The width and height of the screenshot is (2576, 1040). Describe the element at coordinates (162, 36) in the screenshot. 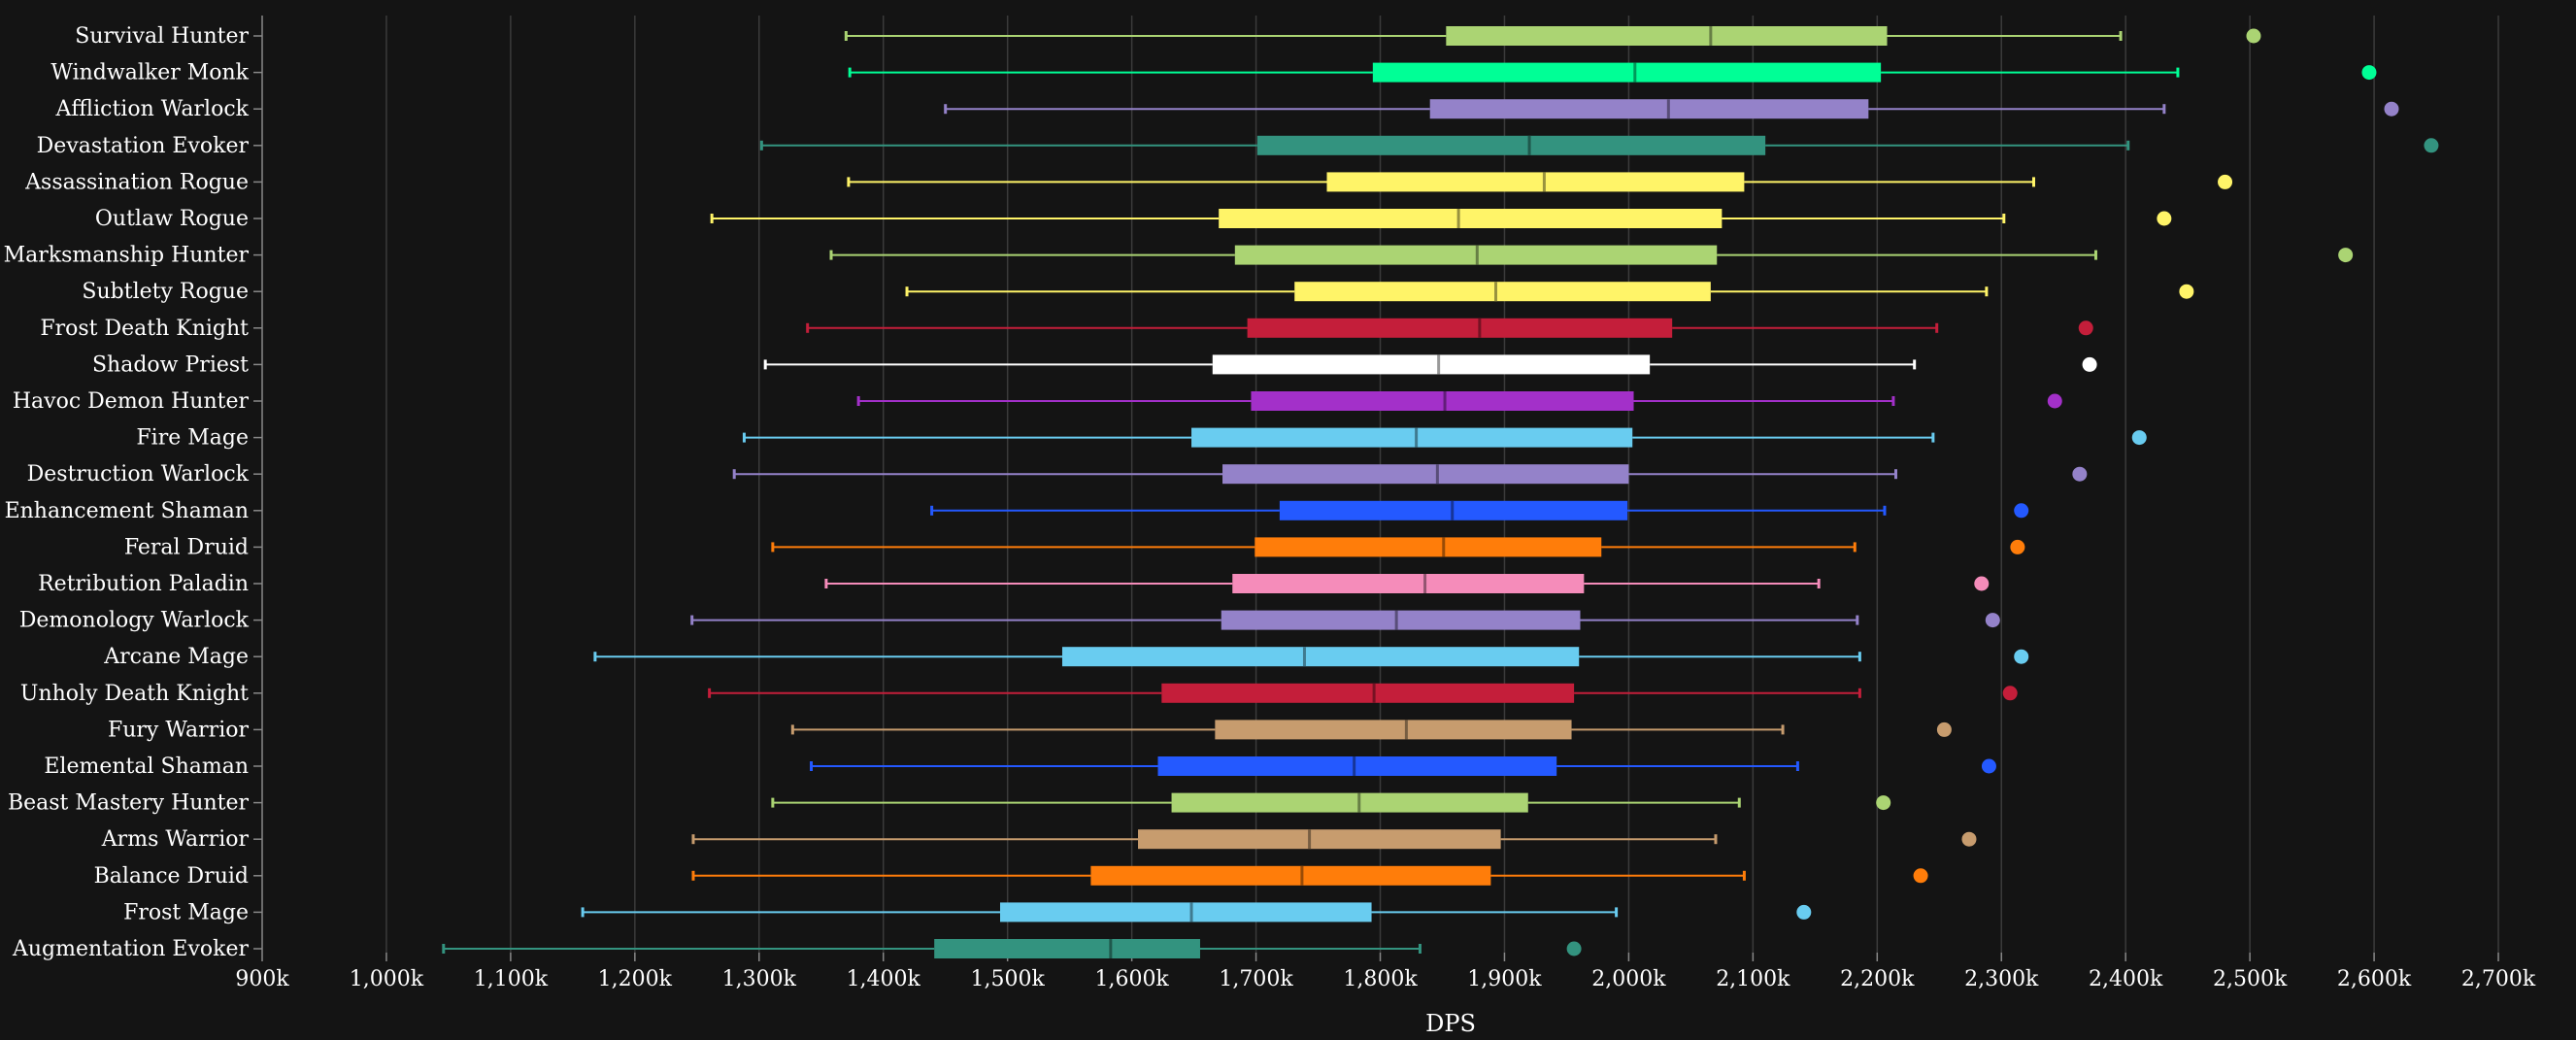

I see `spec-label: Survival Hunter` at that location.